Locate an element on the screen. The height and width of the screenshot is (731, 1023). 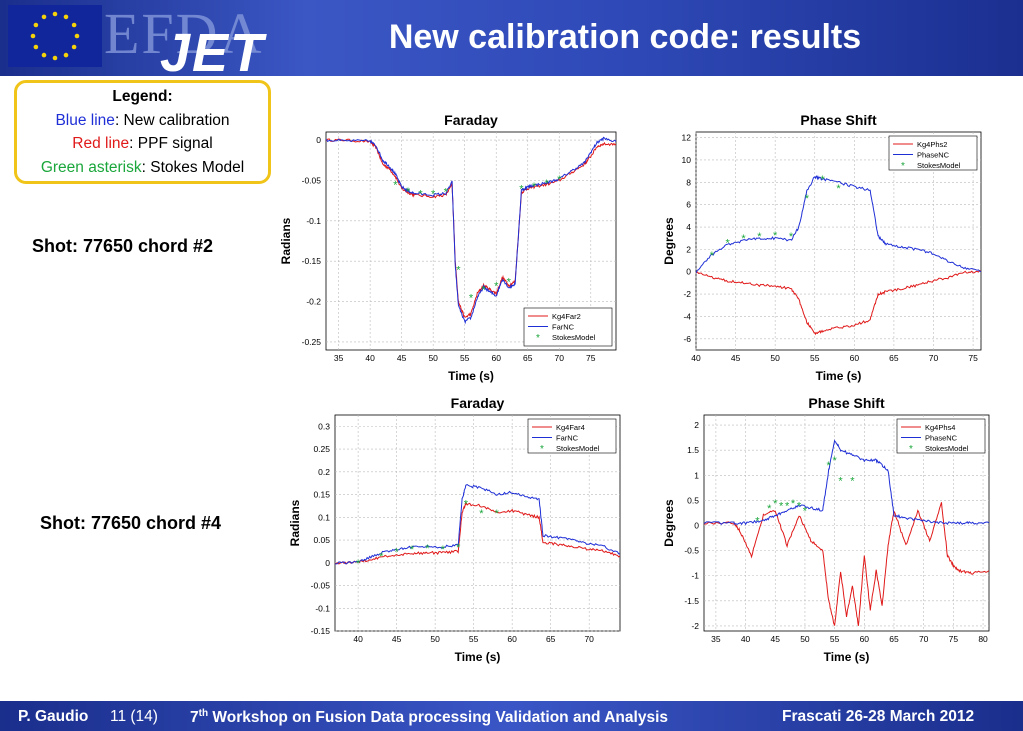
y-tick-label: 8 is located at coordinates (688, 182).